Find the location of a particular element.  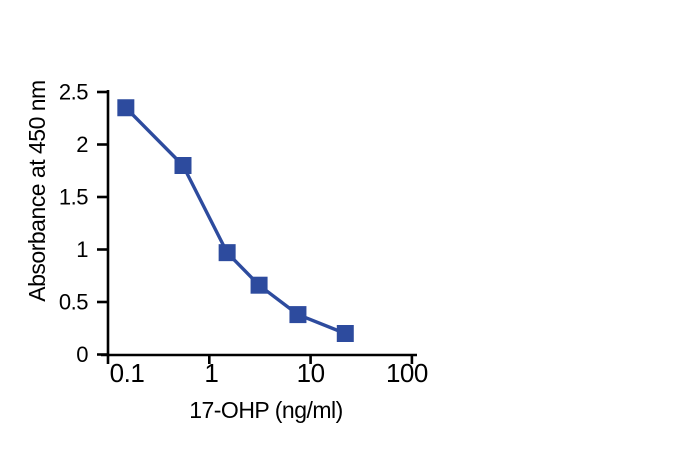

y-tick-label: 1 is located at coordinates (82, 249).